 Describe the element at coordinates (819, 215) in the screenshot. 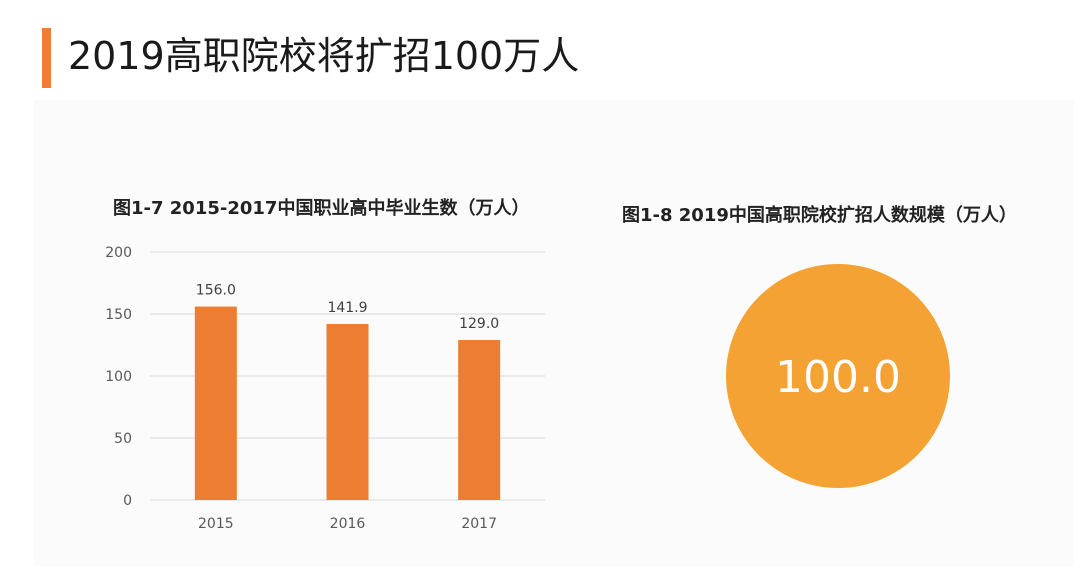

I see `bubble-chart-title: 图1-8 2019中国高职院校扩招人数规模（万人）` at that location.